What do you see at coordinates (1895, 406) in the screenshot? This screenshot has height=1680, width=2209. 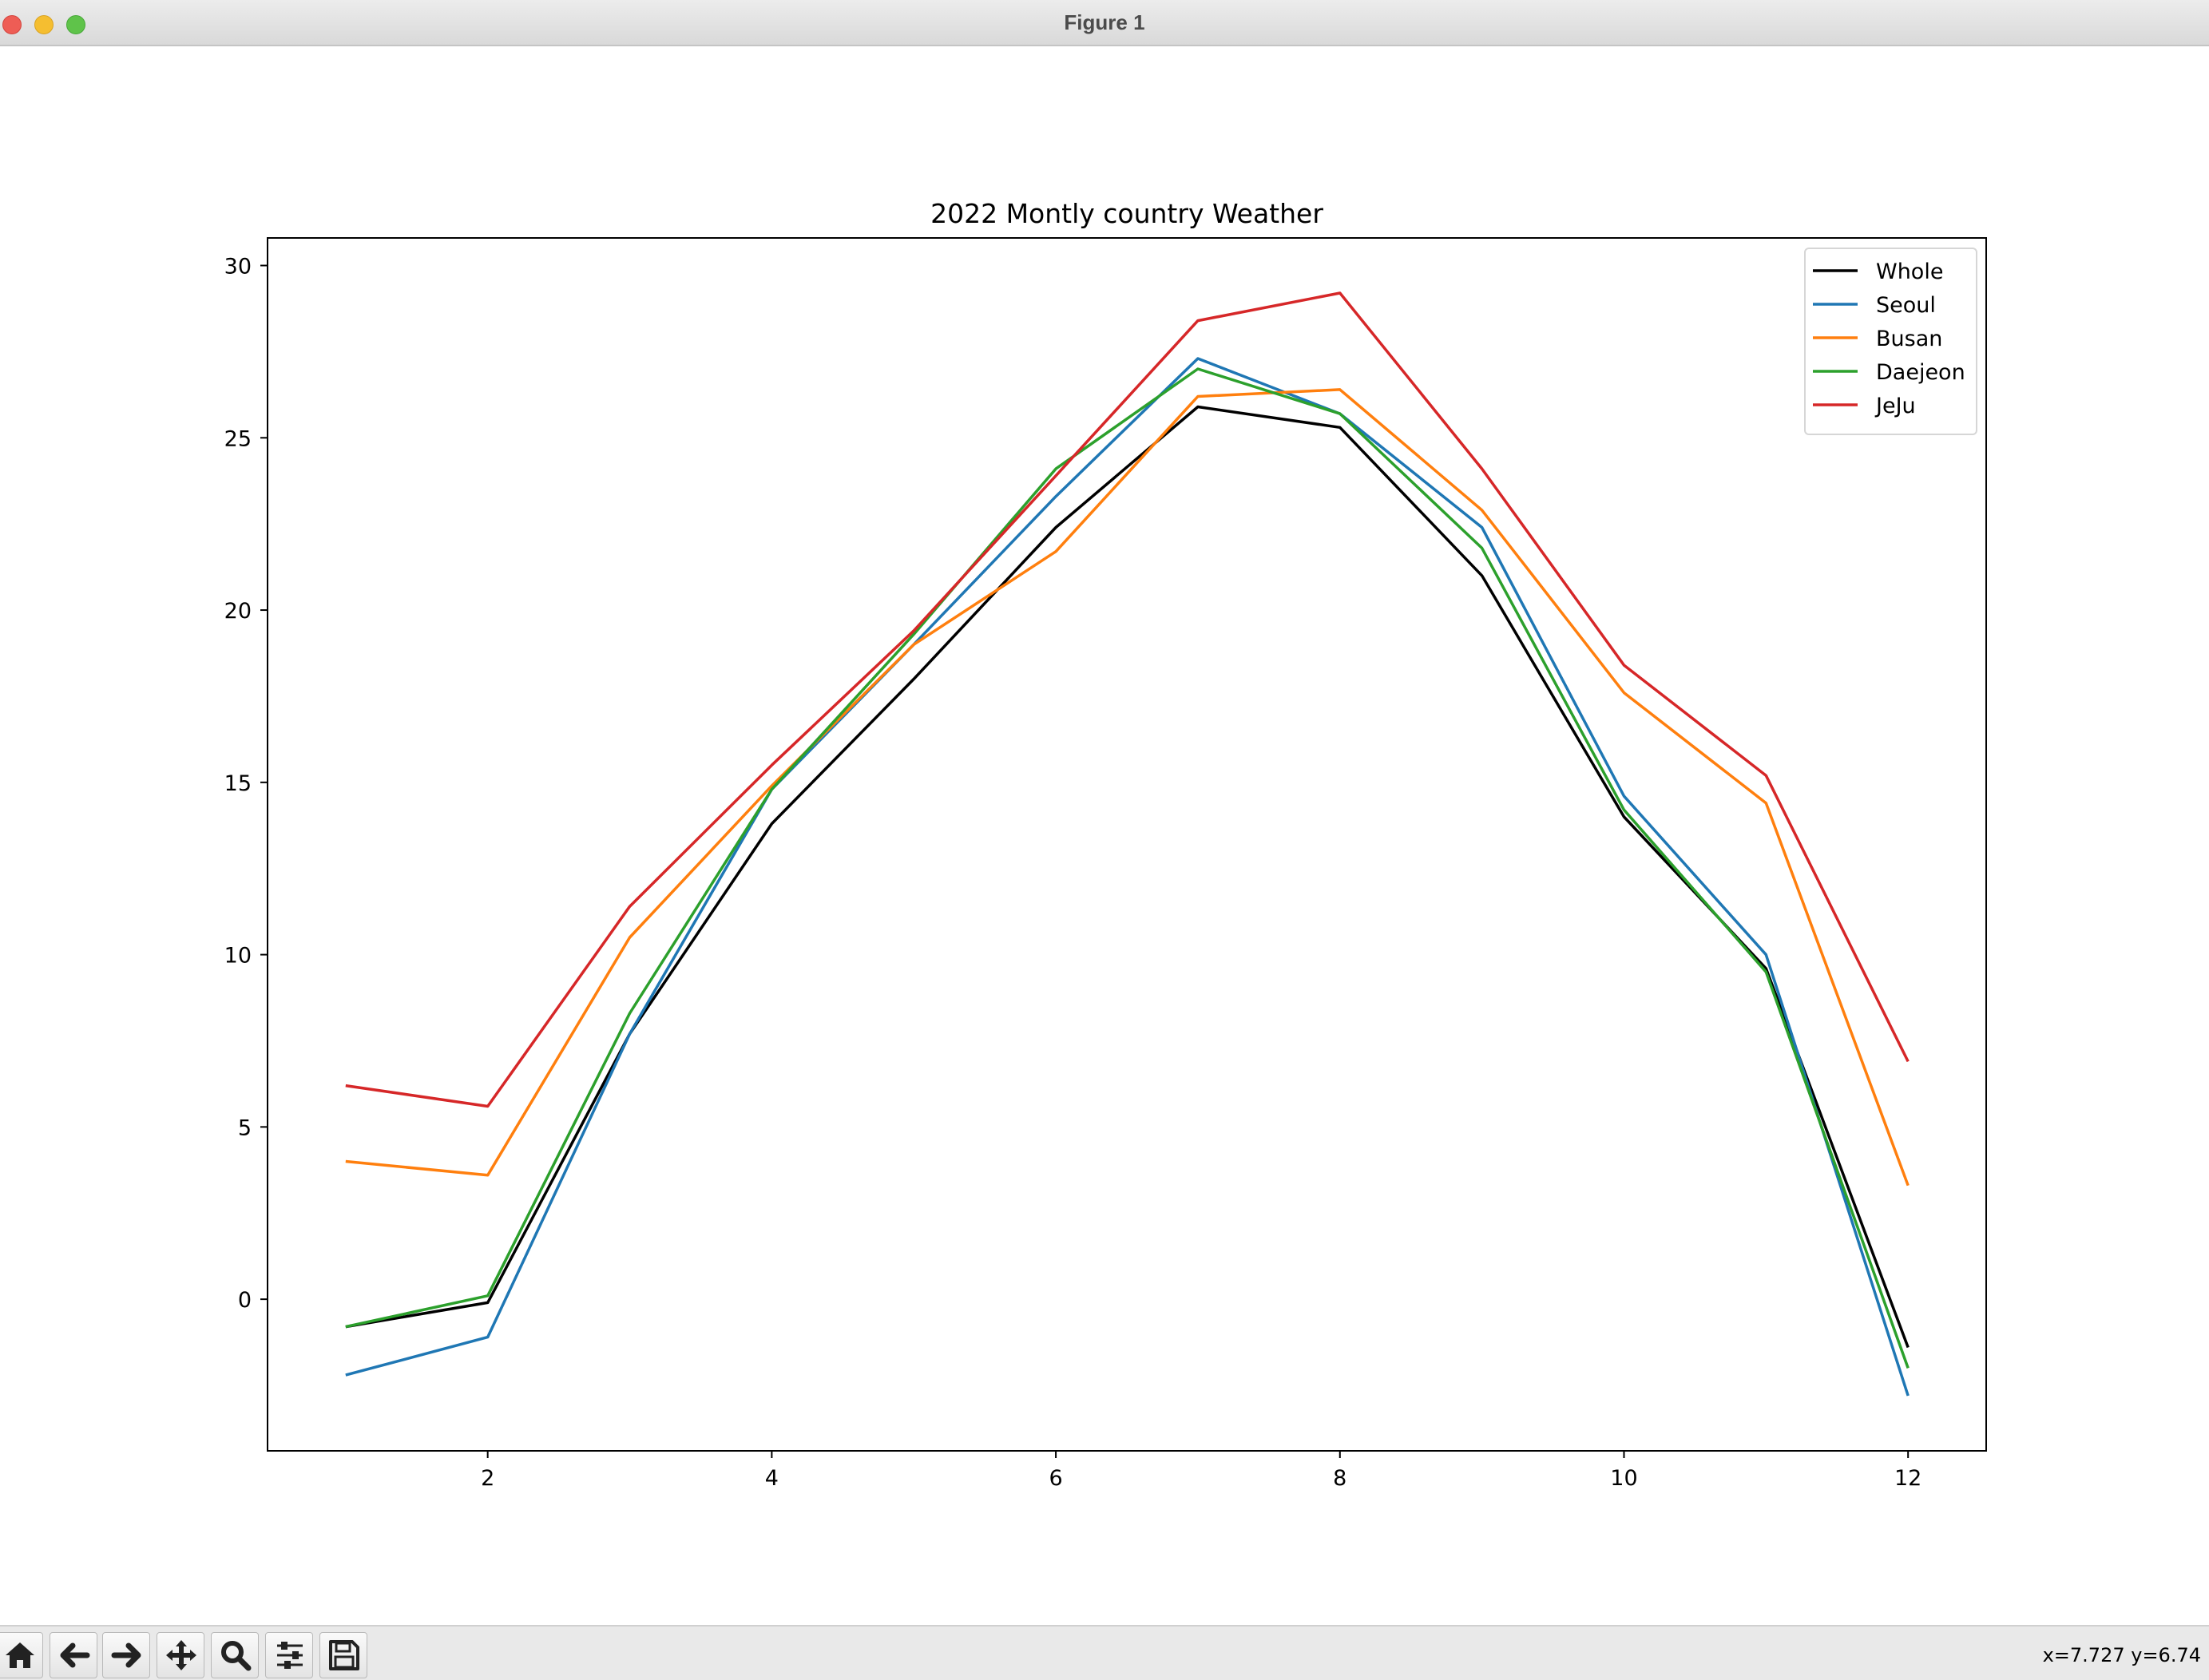 I see `legend-label-jeju: JeJu` at bounding box center [1895, 406].